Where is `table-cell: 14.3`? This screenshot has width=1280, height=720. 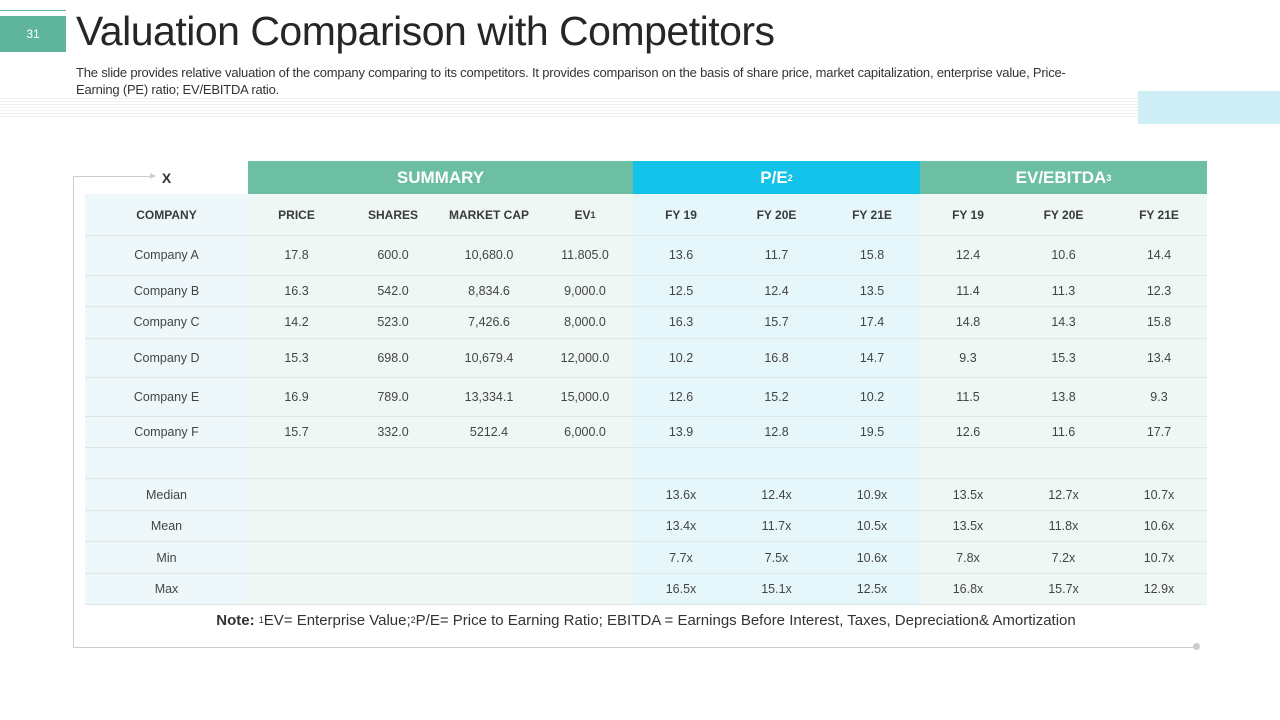 table-cell: 14.3 is located at coordinates (1063, 322).